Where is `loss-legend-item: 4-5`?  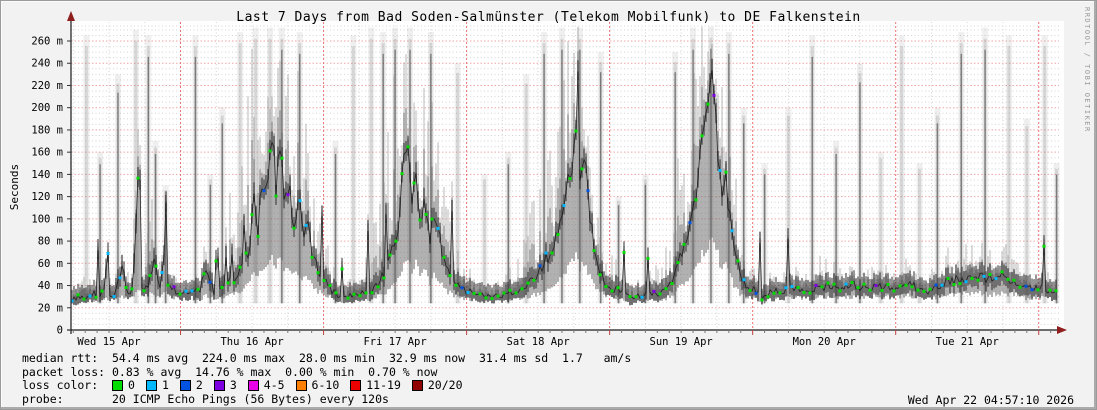 loss-legend-item: 4-5 is located at coordinates (266, 385).